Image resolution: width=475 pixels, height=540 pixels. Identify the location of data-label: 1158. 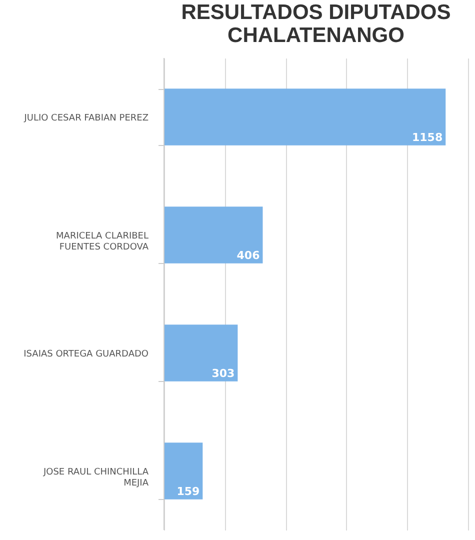
(427, 137).